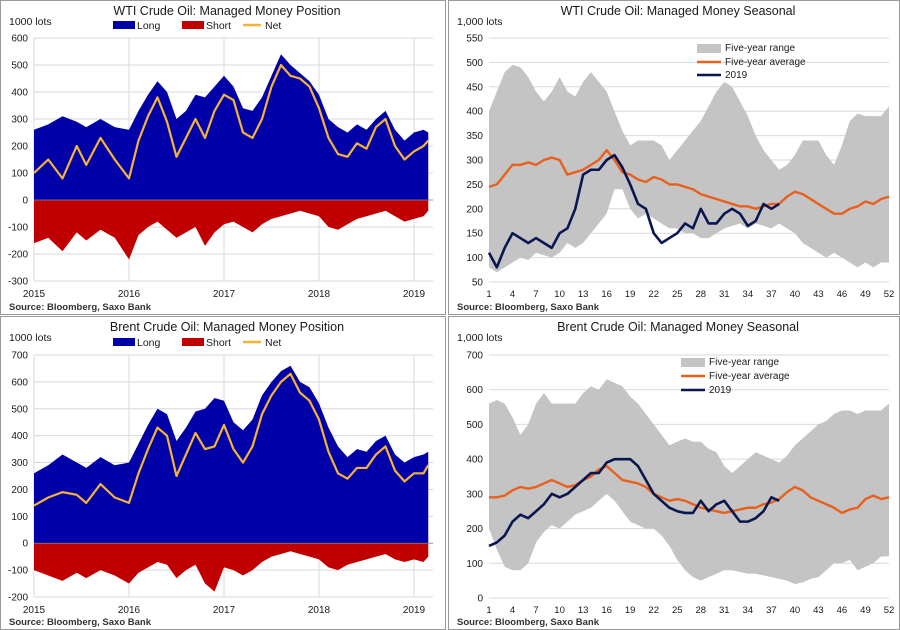 Image resolution: width=900 pixels, height=630 pixels. Describe the element at coordinates (748, 610) in the screenshot. I see `x-tick-label: 34` at that location.